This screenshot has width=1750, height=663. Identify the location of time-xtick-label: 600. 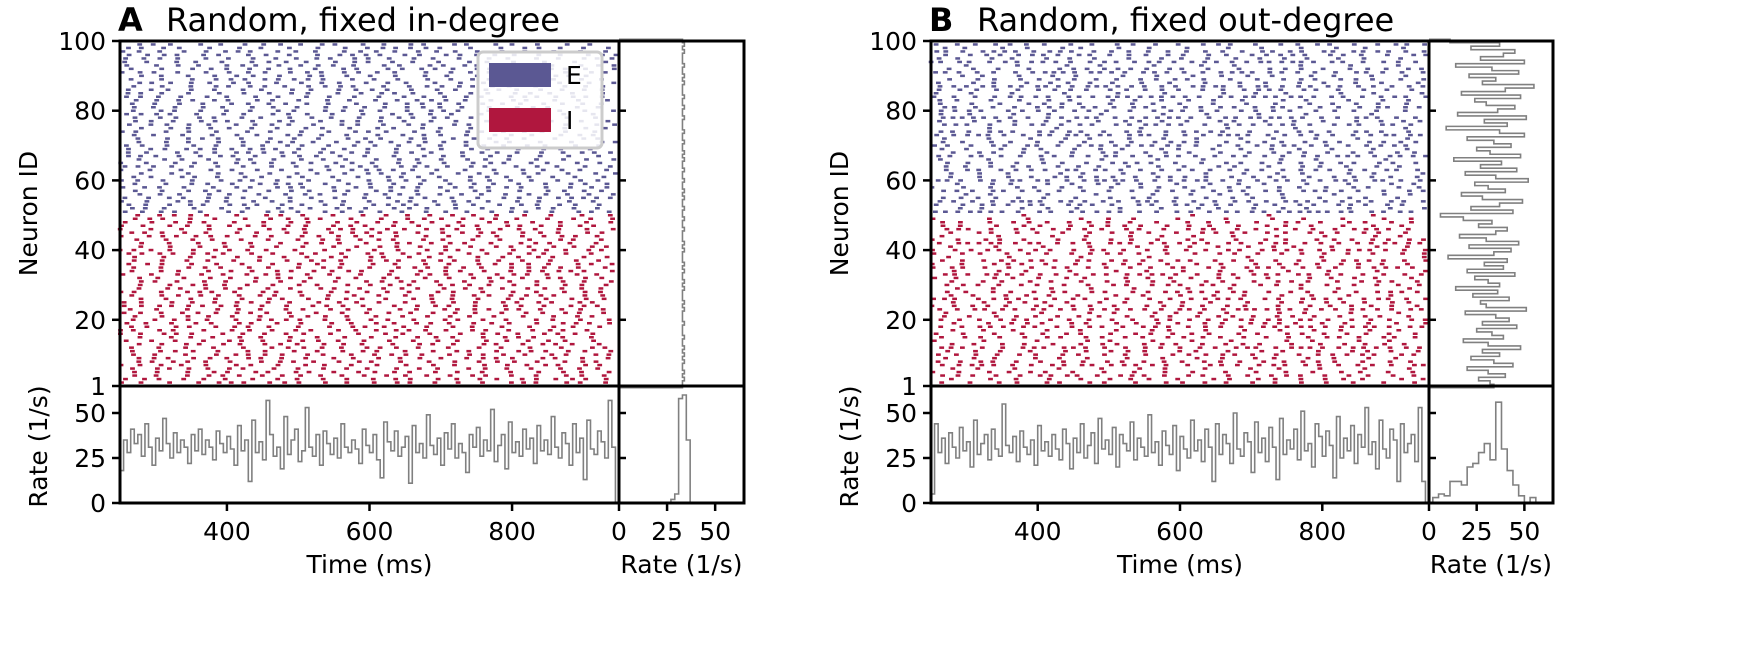
(370, 531).